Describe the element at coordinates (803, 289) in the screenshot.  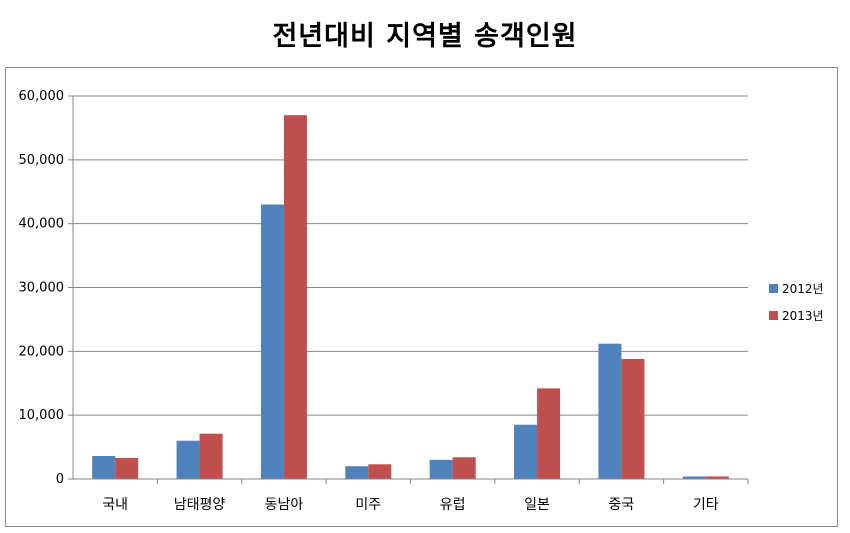
I see `legend-label: 2012년` at that location.